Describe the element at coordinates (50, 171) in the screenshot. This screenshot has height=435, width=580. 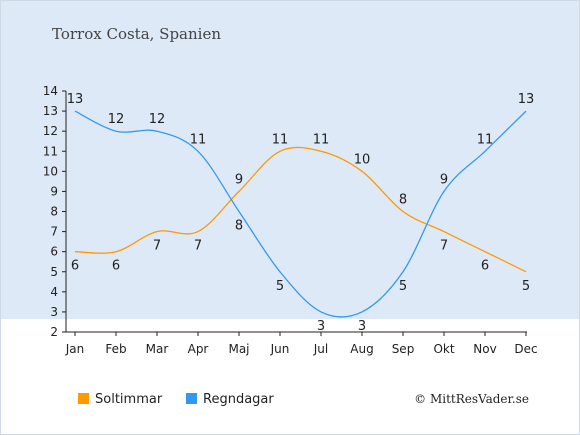
I see `y-tick-label: 10` at that location.